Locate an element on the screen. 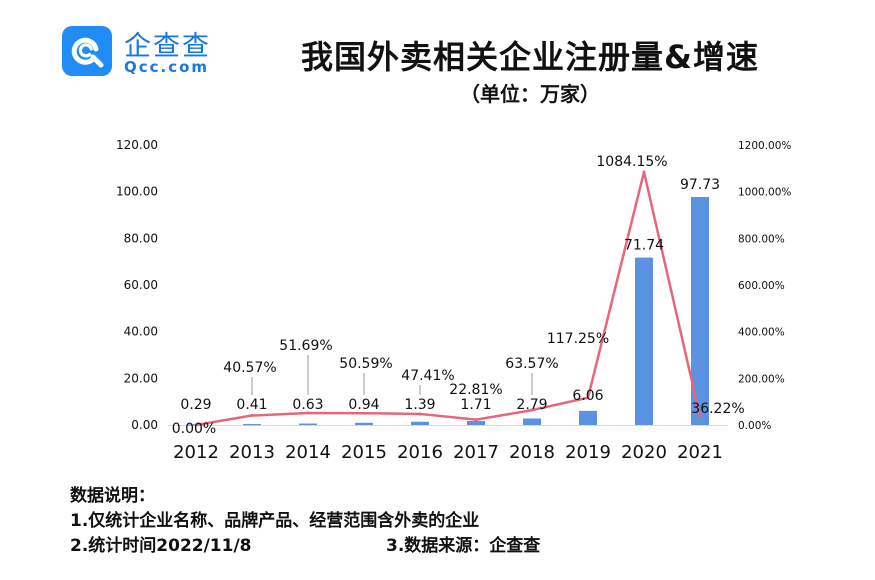 This screenshot has height=580, width=875. logo-name: 企查查 is located at coordinates (167, 46).